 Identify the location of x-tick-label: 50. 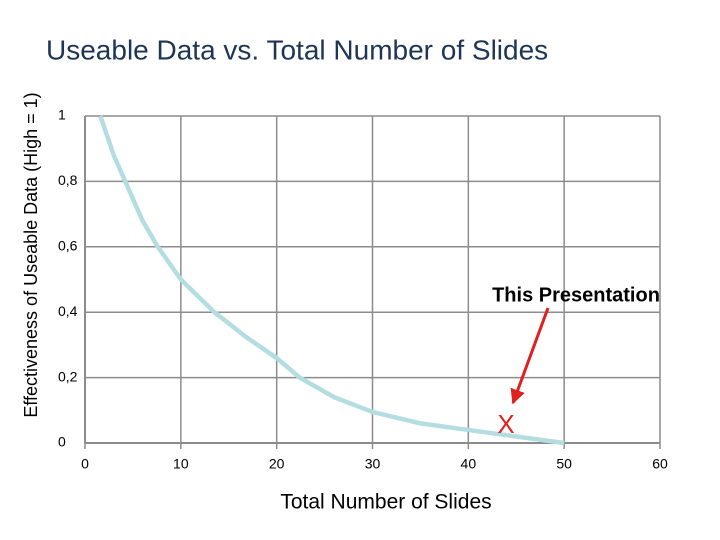
(564, 464).